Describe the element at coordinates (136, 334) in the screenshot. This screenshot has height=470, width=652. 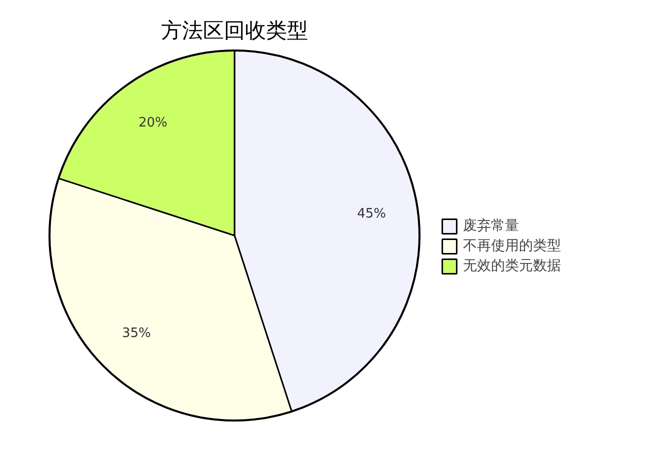
I see `data-label: 35%` at that location.